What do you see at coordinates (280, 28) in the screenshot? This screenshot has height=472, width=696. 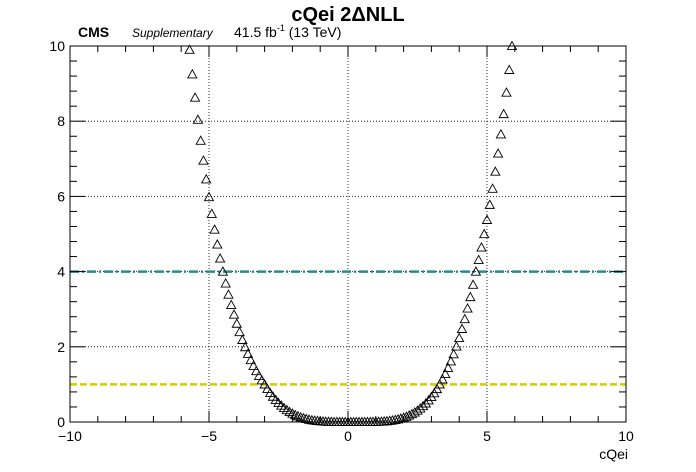 I see `luminosity-exponent: -1` at bounding box center [280, 28].